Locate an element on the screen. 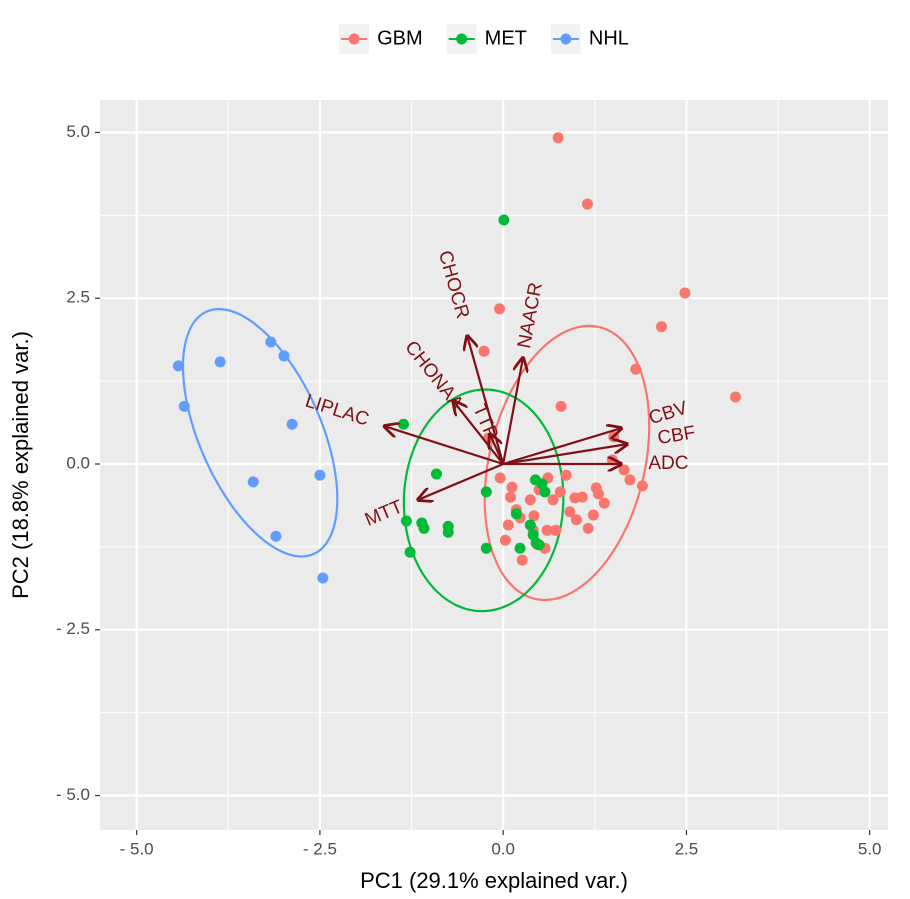  legend-item: MET is located at coordinates (486, 39).